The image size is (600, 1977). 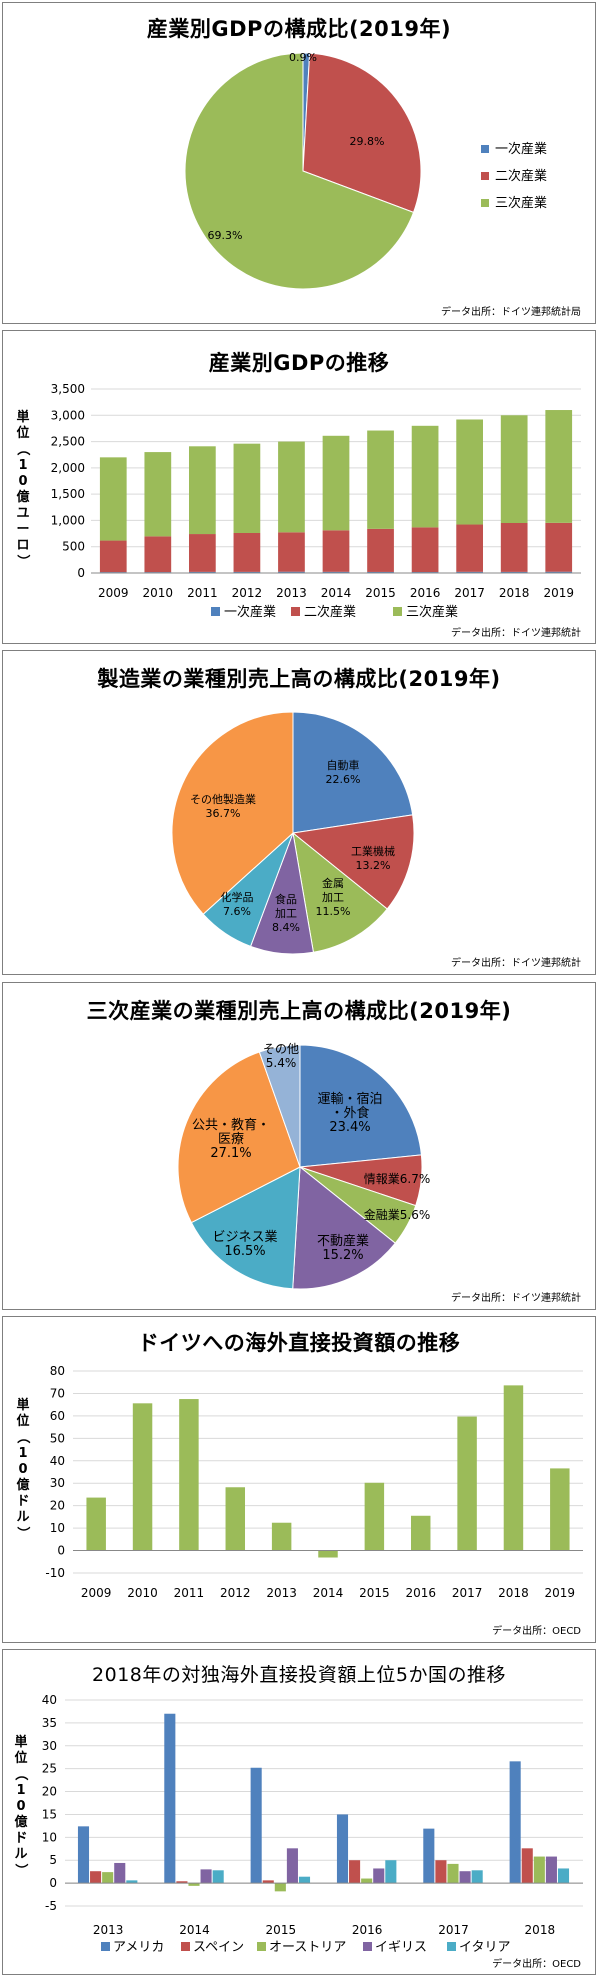 What do you see at coordinates (230, 1153) in the screenshot?
I see `pie-label-3-5-2: 27.1%` at bounding box center [230, 1153].